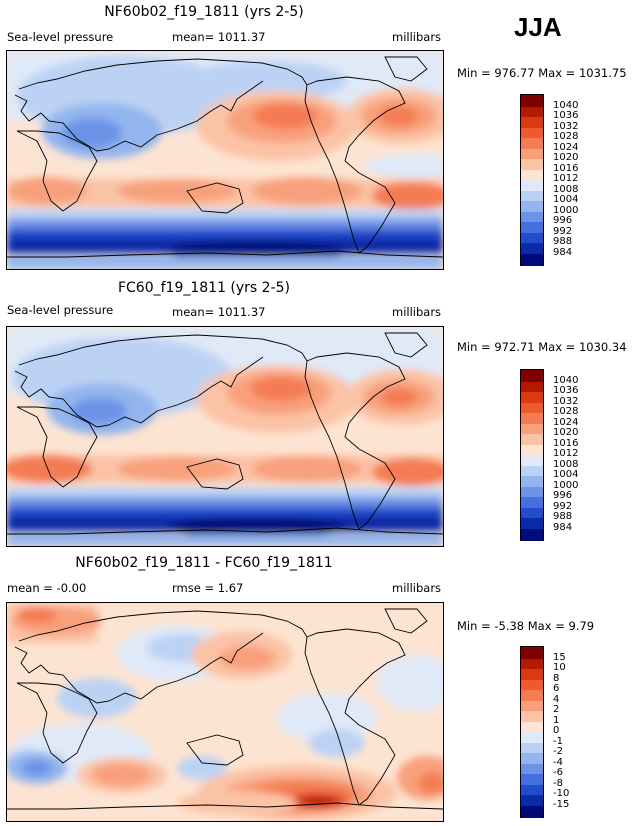 This screenshot has height=826, width=644. Describe the element at coordinates (47, 588) in the screenshot. I see `panel3-mean: mean = -0.00` at that location.